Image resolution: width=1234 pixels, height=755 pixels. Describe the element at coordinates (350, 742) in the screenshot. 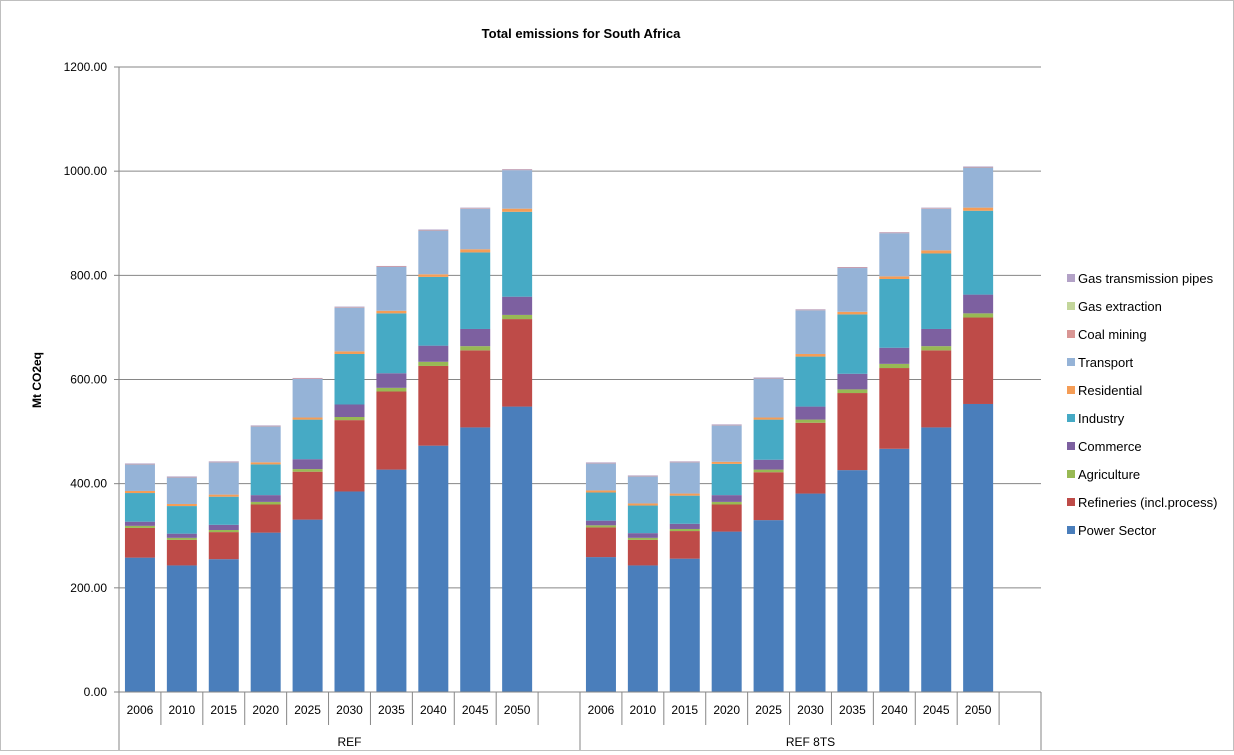

I see `group-label: REF` at that location.